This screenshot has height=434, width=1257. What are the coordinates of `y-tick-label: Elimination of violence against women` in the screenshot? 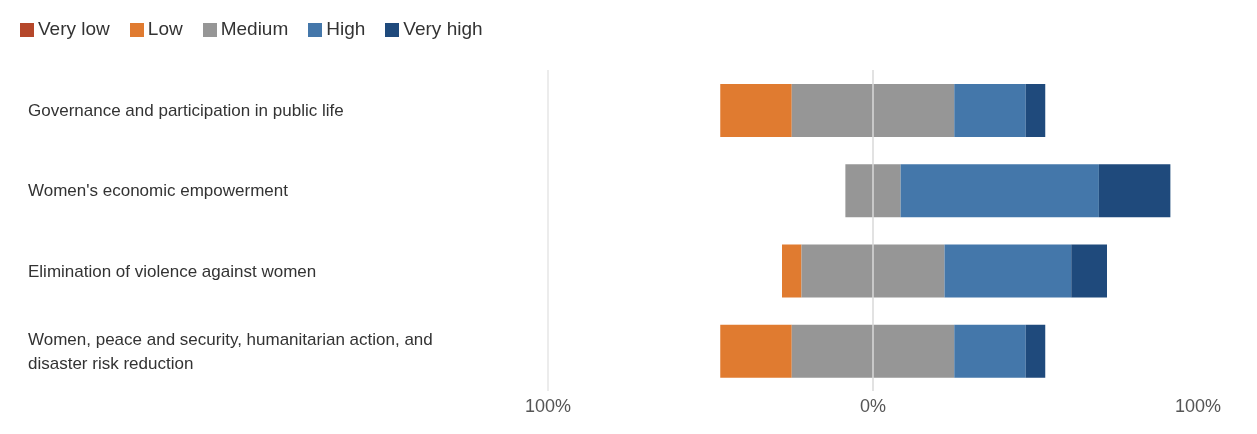 It's located at (172, 271).